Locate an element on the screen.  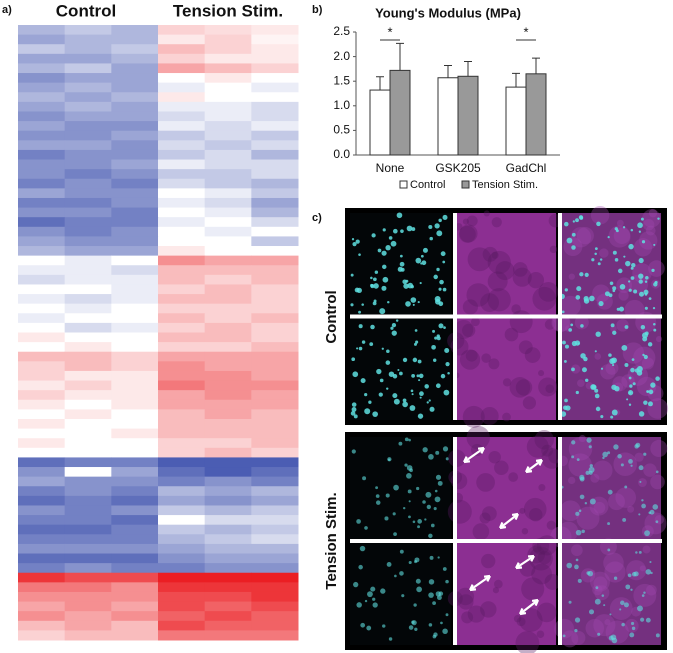
image-tile is located at coordinates (505, 594).